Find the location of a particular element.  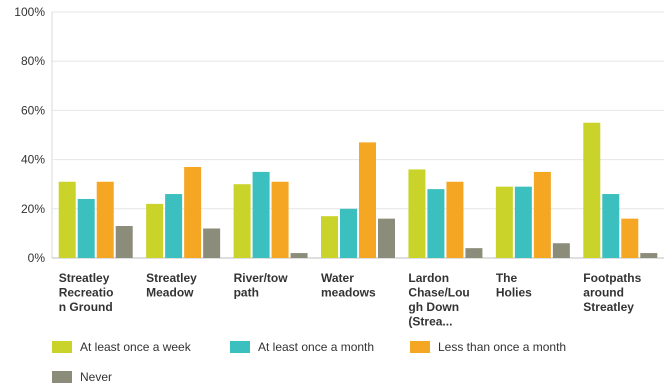

x-category-label: River/tow path is located at coordinates (261, 285).